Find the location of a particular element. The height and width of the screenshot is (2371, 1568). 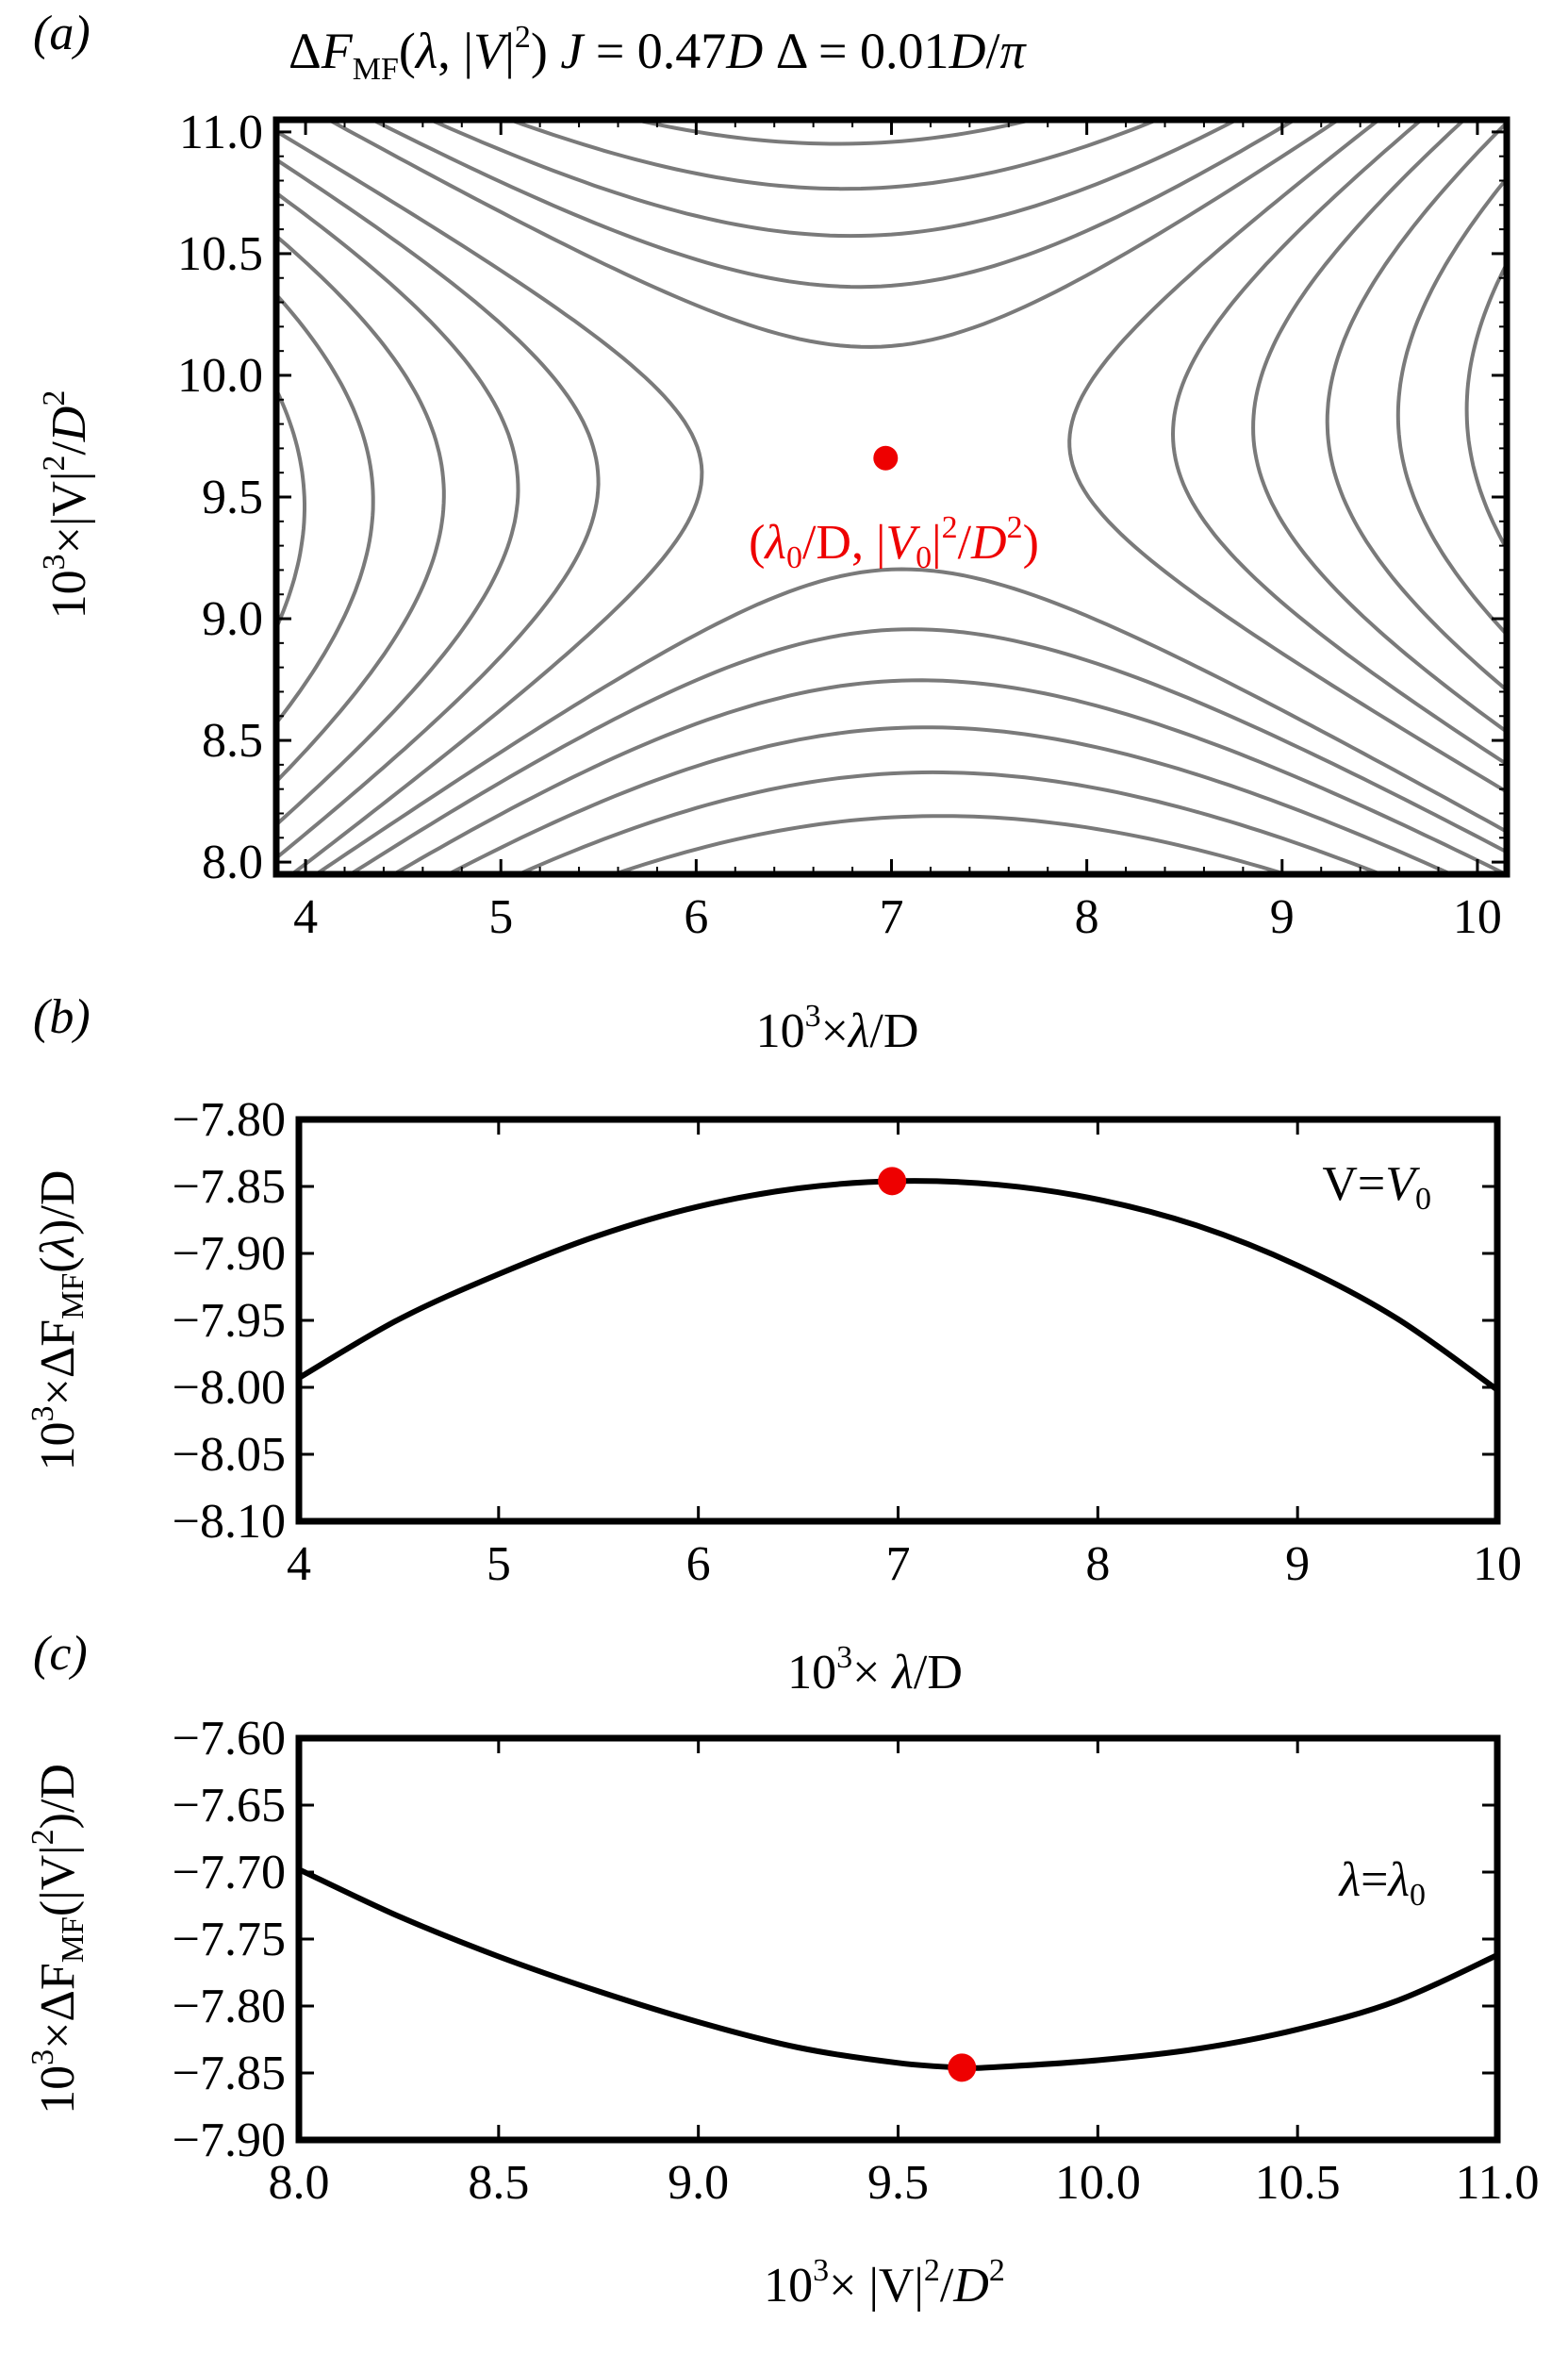

panel-a-y-tick-label: 8.5 is located at coordinates (233, 741).